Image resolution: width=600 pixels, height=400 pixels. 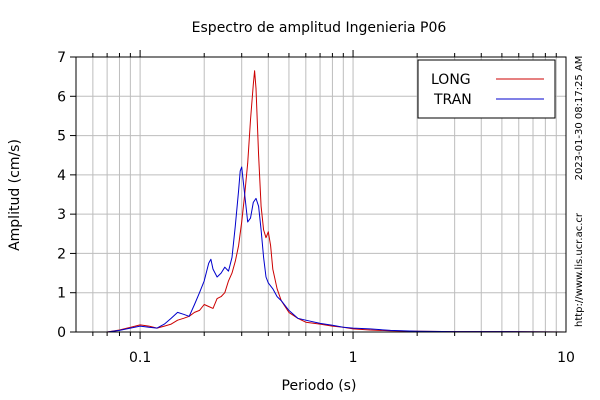 What do you see at coordinates (61, 97) in the screenshot?
I see `y-tick-label: 6` at bounding box center [61, 97].